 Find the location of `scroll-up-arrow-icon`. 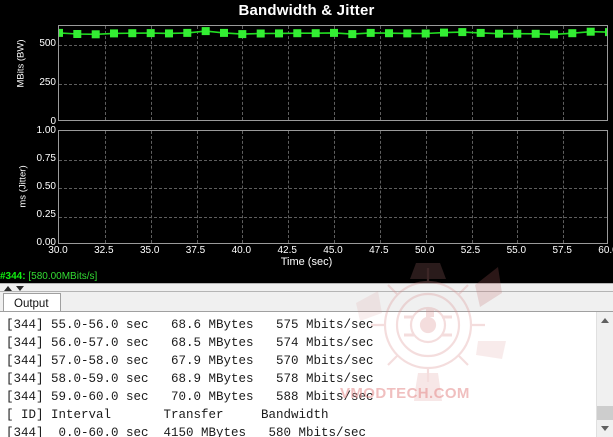

scroll-up-arrow-icon is located at coordinates (605, 320).